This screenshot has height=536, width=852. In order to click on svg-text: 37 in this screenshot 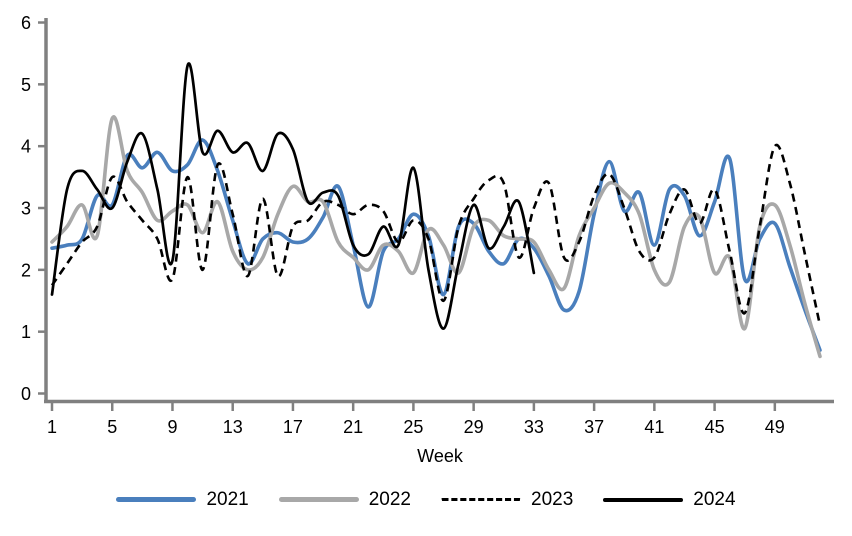, I will do `click(594, 427)`.